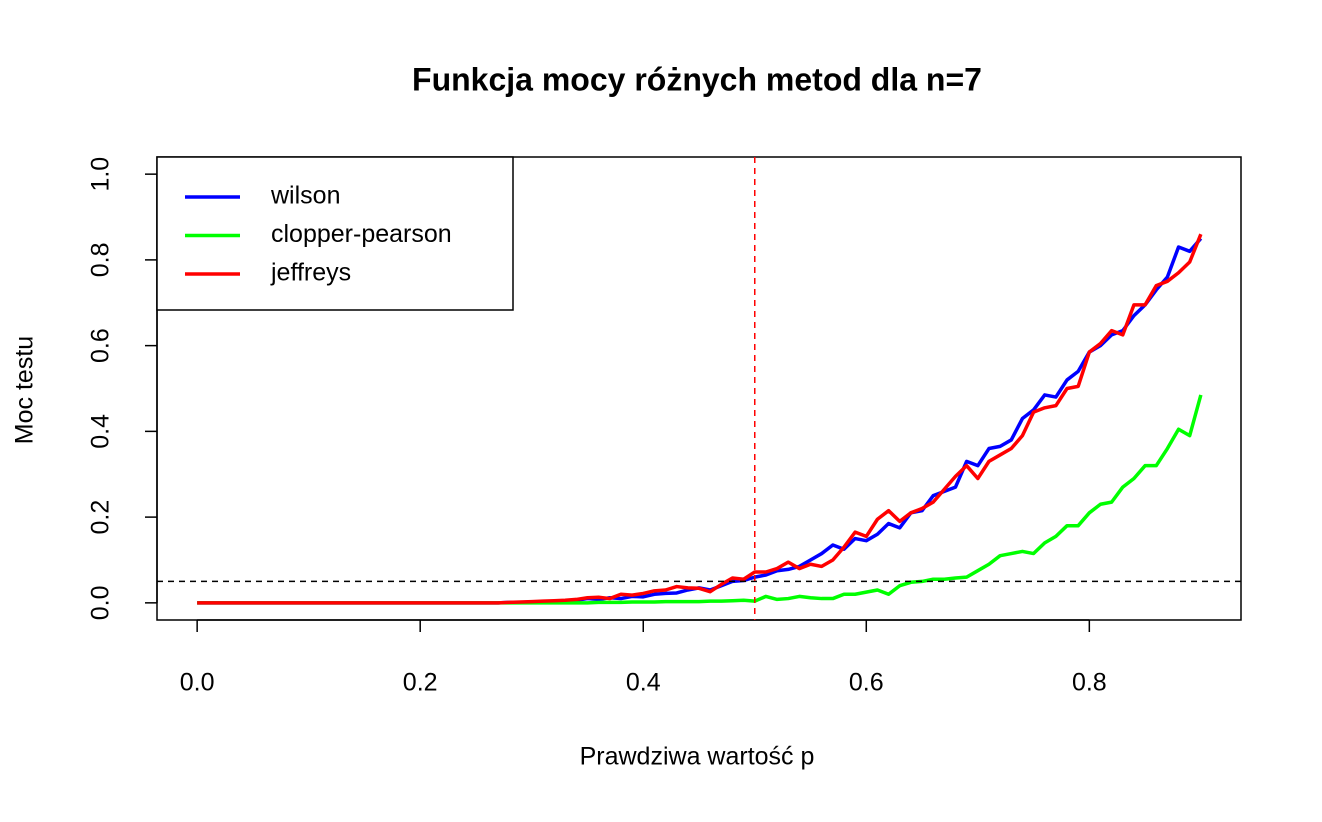 The image size is (1322, 822). Describe the element at coordinates (305, 196) in the screenshot. I see `legend-label: wilson` at that location.